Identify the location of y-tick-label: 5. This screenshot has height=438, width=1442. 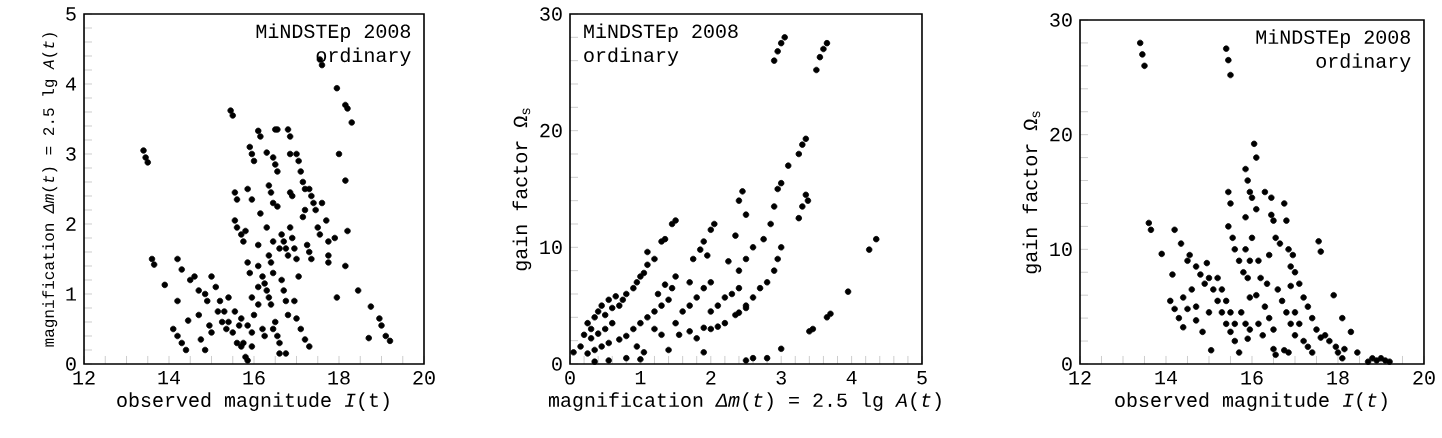
(71, 14).